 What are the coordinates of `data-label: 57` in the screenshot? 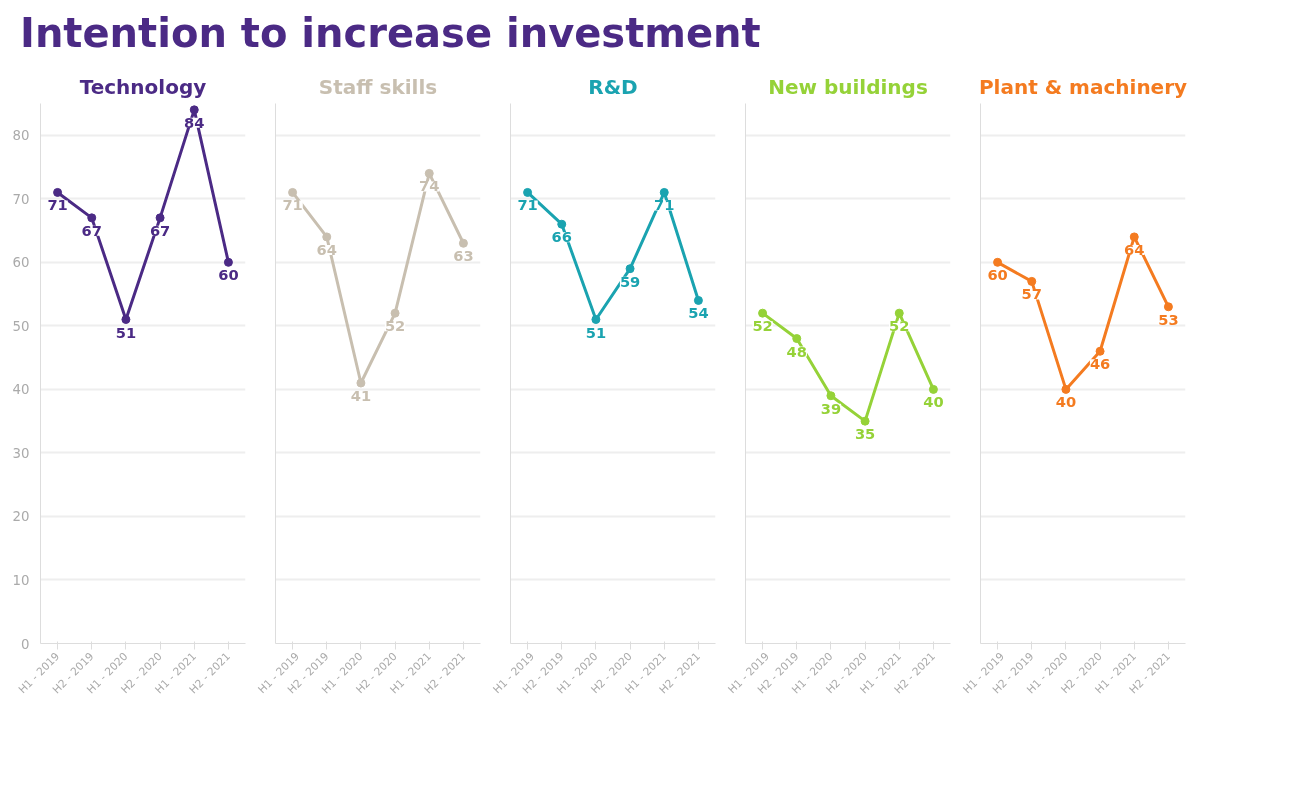 It's located at (1031, 294).